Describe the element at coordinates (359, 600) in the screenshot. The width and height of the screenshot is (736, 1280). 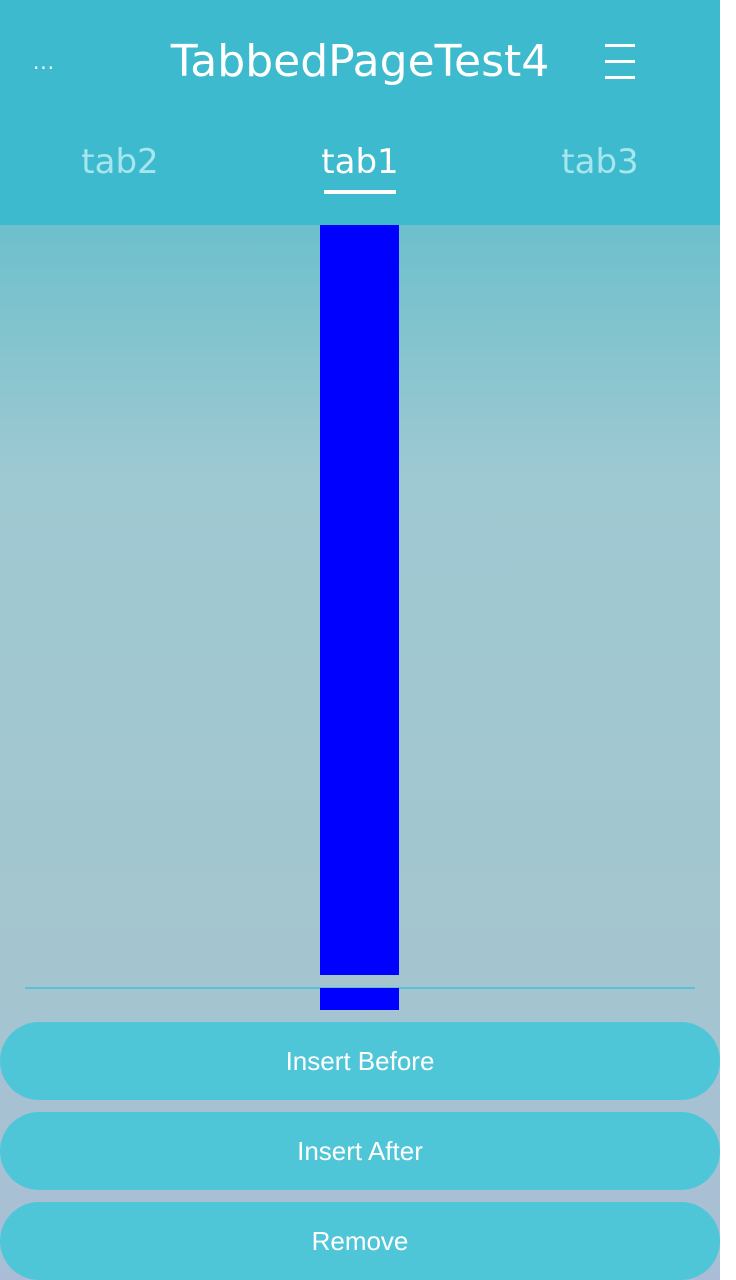
I see `blue-box-view` at that location.